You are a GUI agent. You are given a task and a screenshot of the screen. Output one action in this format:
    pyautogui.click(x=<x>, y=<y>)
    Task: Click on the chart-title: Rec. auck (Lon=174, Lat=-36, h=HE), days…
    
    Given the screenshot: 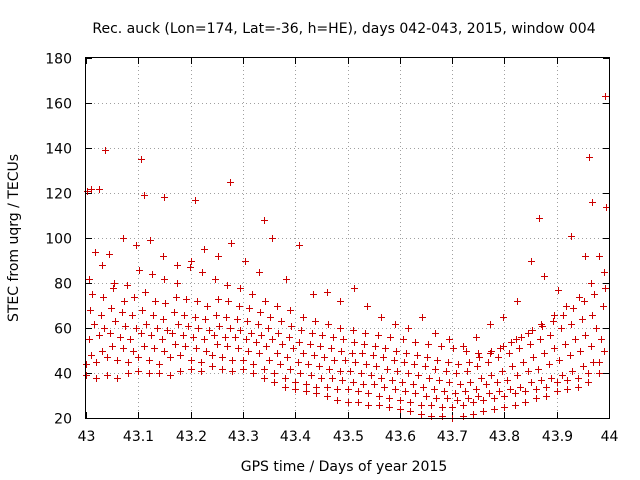 What is the action you would take?
    pyautogui.click(x=343, y=29)
    